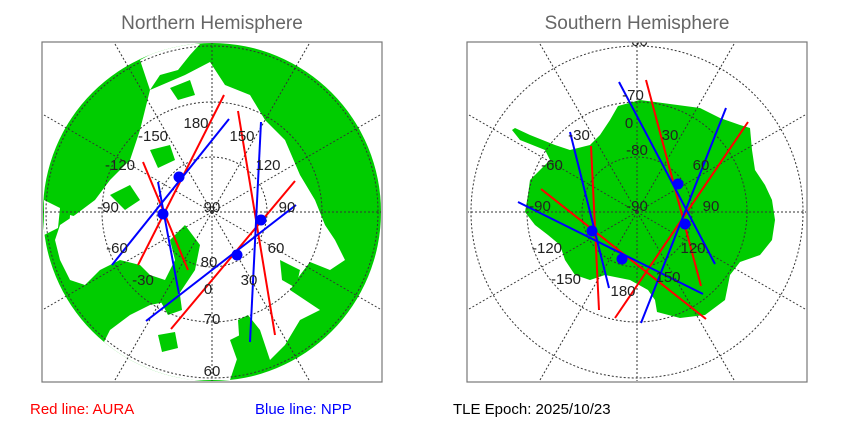  I want to click on latitude-label: -60, so click(637, 41).